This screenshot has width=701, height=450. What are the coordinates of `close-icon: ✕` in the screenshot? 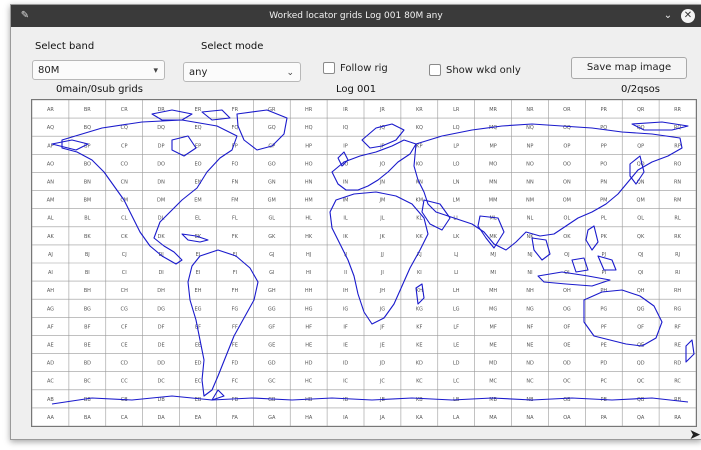 It's located at (688, 16).